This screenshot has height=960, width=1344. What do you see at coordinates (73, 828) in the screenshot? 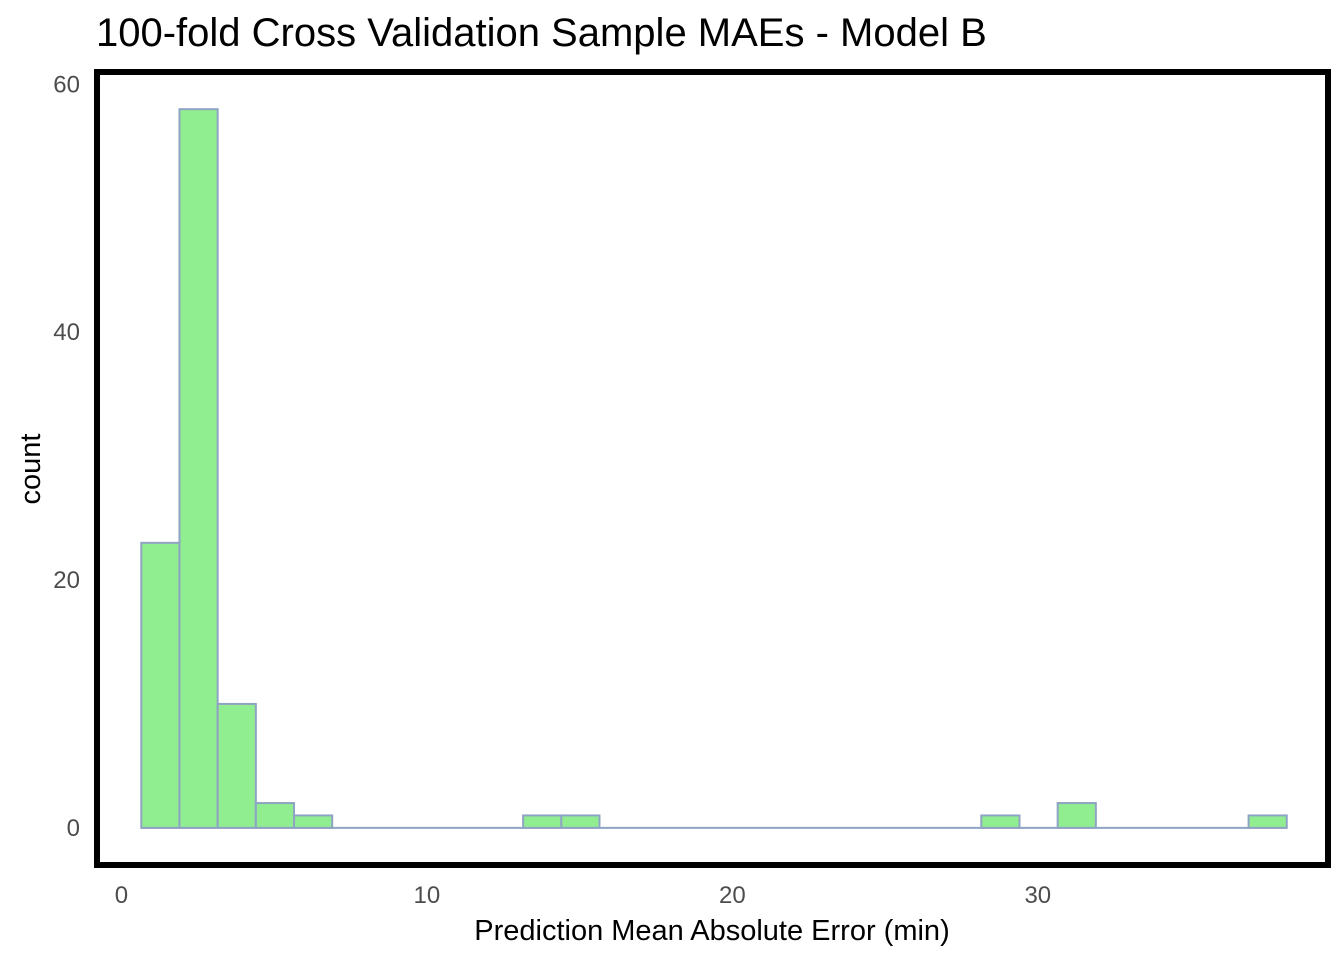
I see `y-tick-label: 0` at bounding box center [73, 828].